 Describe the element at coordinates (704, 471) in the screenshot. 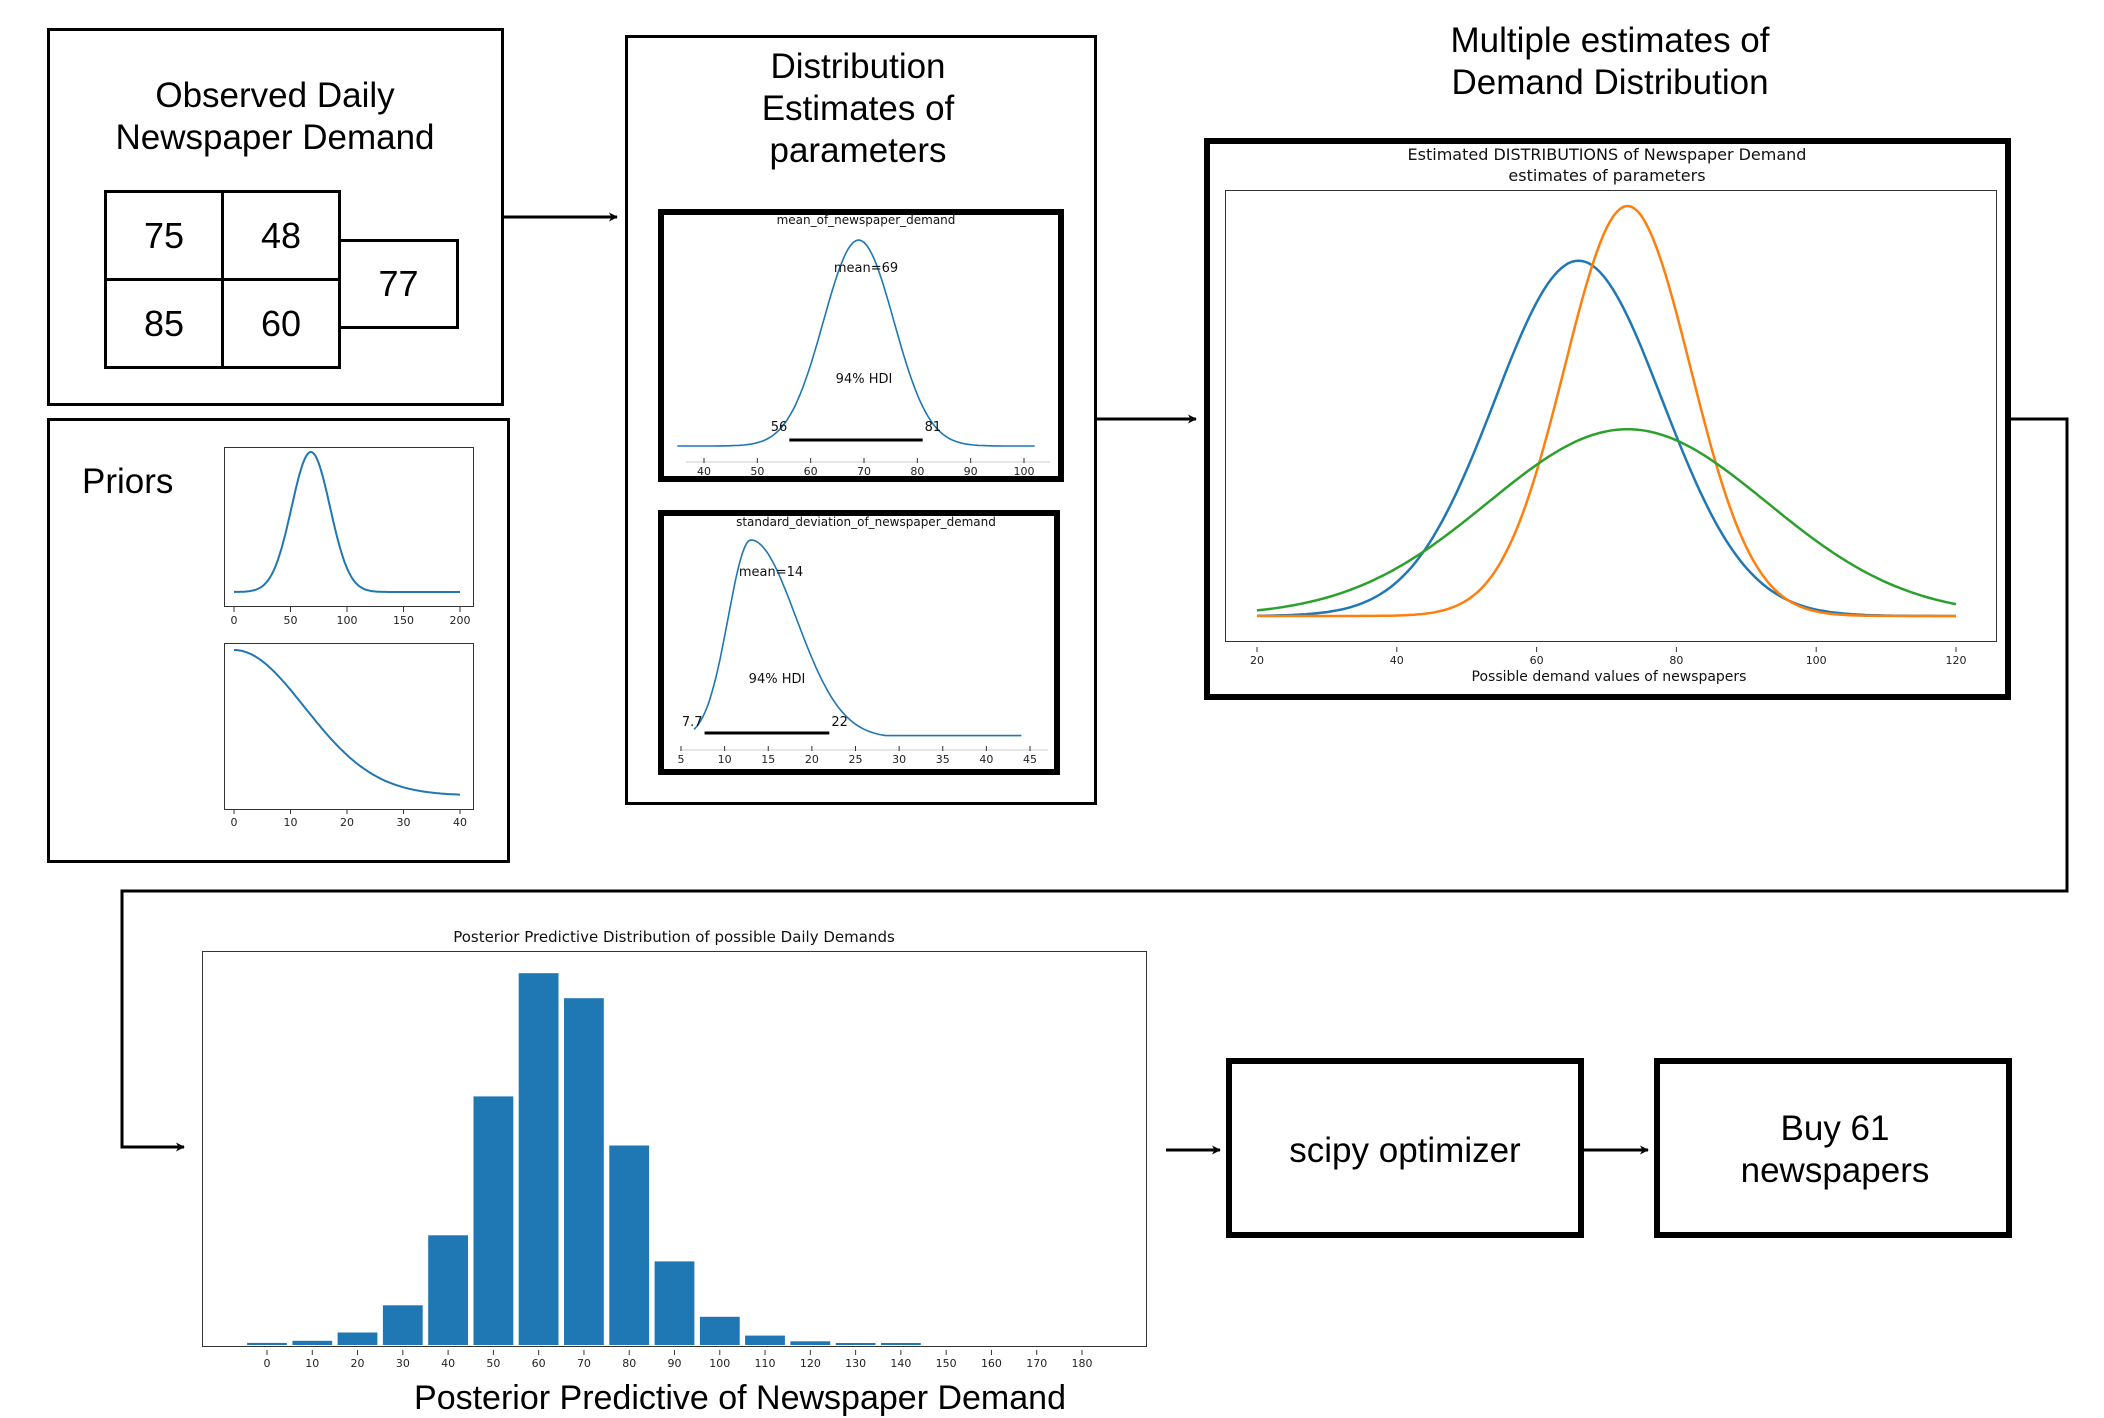

I see `mean-plot-tick-label: 40` at that location.